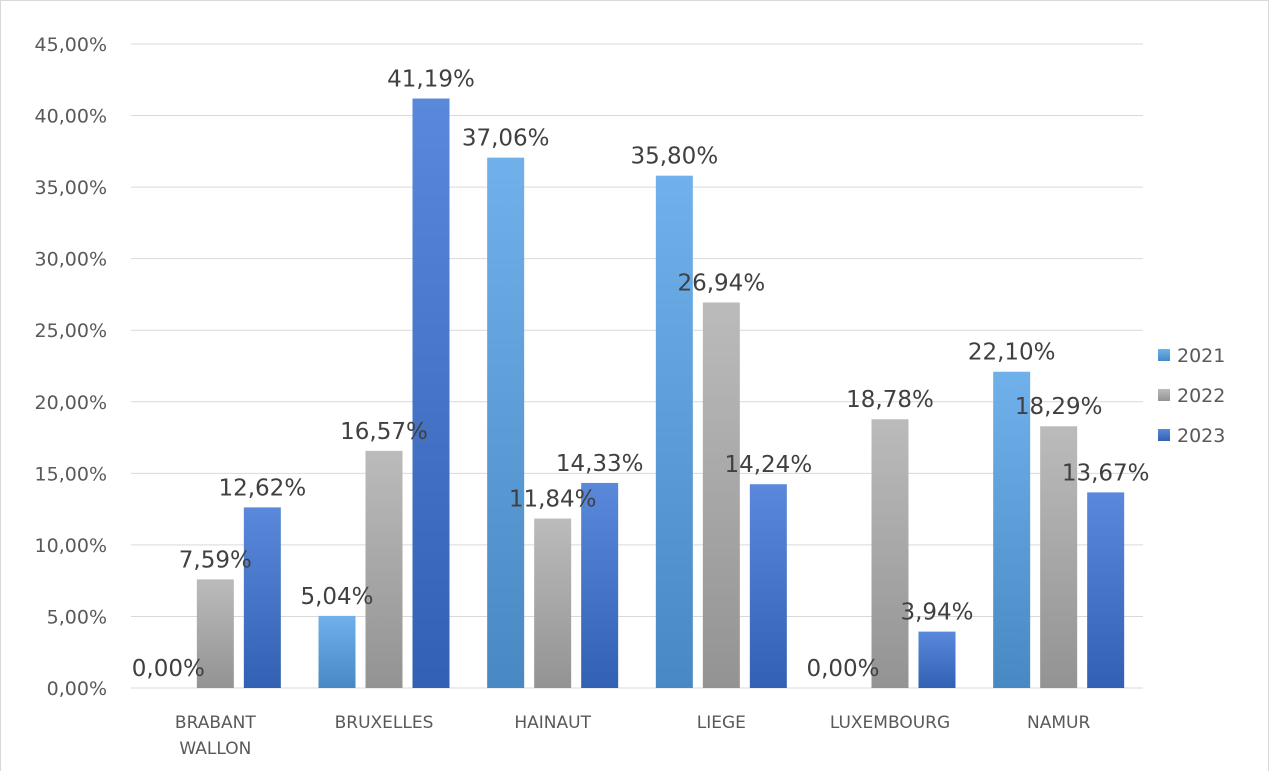 The height and width of the screenshot is (772, 1269). I want to click on data-label: 12,62%, so click(262, 488).